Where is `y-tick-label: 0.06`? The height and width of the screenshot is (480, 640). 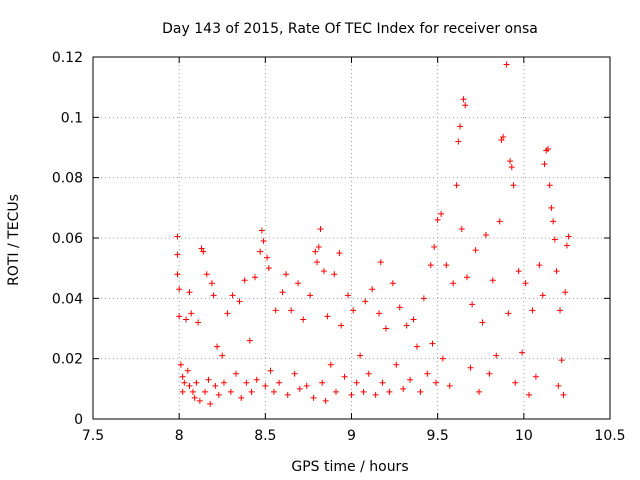 y-tick-label: 0.06 is located at coordinates (67, 239).